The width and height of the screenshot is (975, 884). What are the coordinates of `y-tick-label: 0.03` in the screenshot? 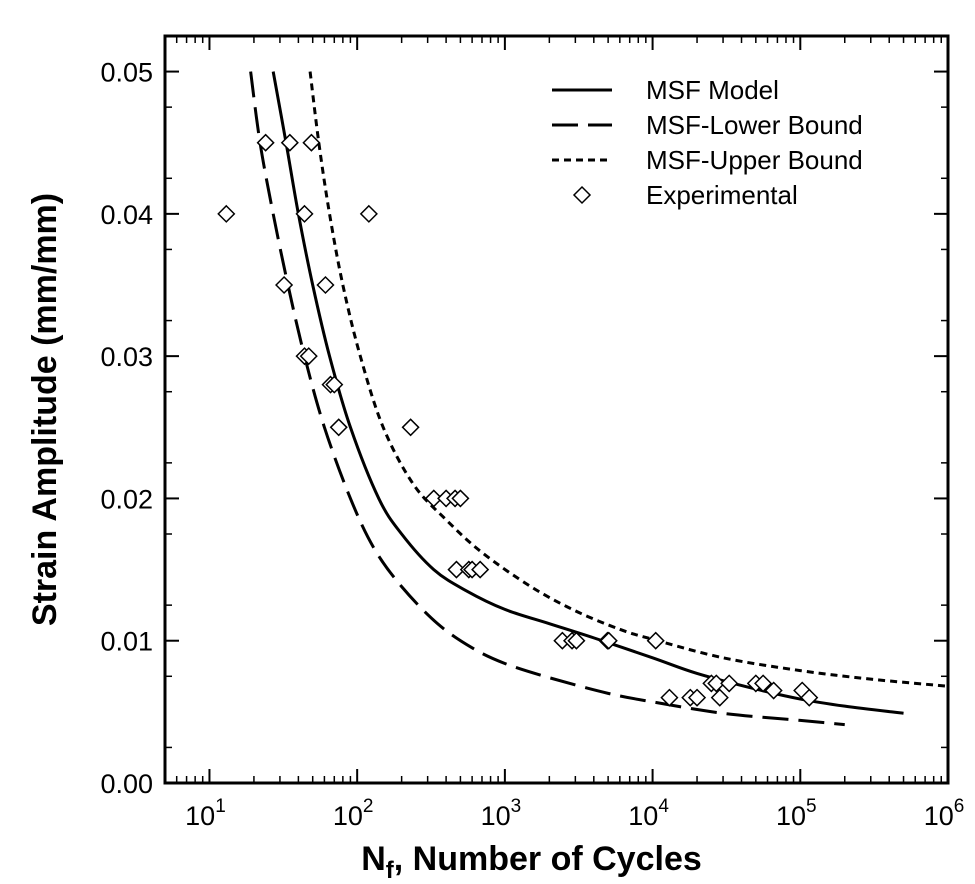 It's located at (126, 357).